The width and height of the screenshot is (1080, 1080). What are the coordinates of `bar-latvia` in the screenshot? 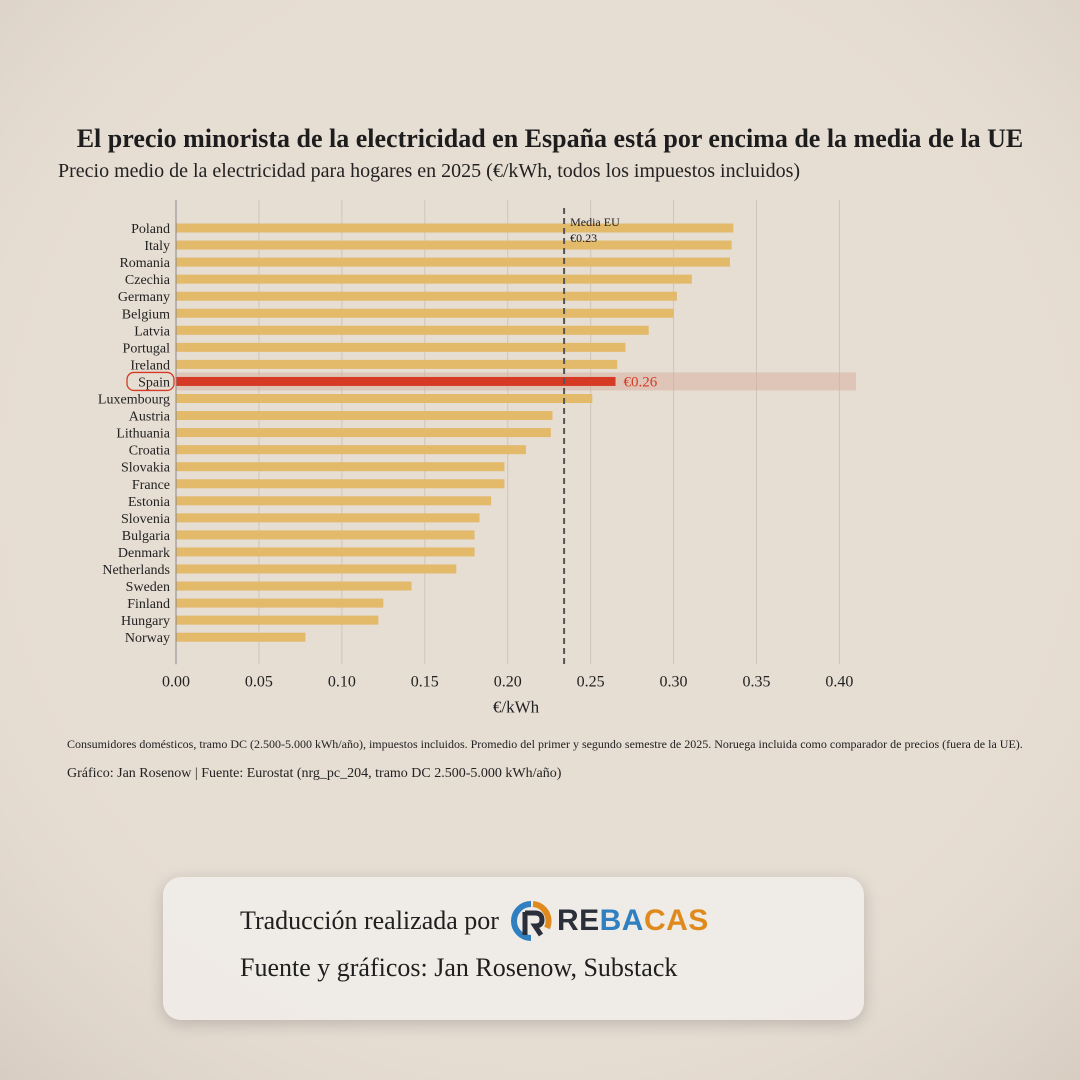 It's located at (412, 330).